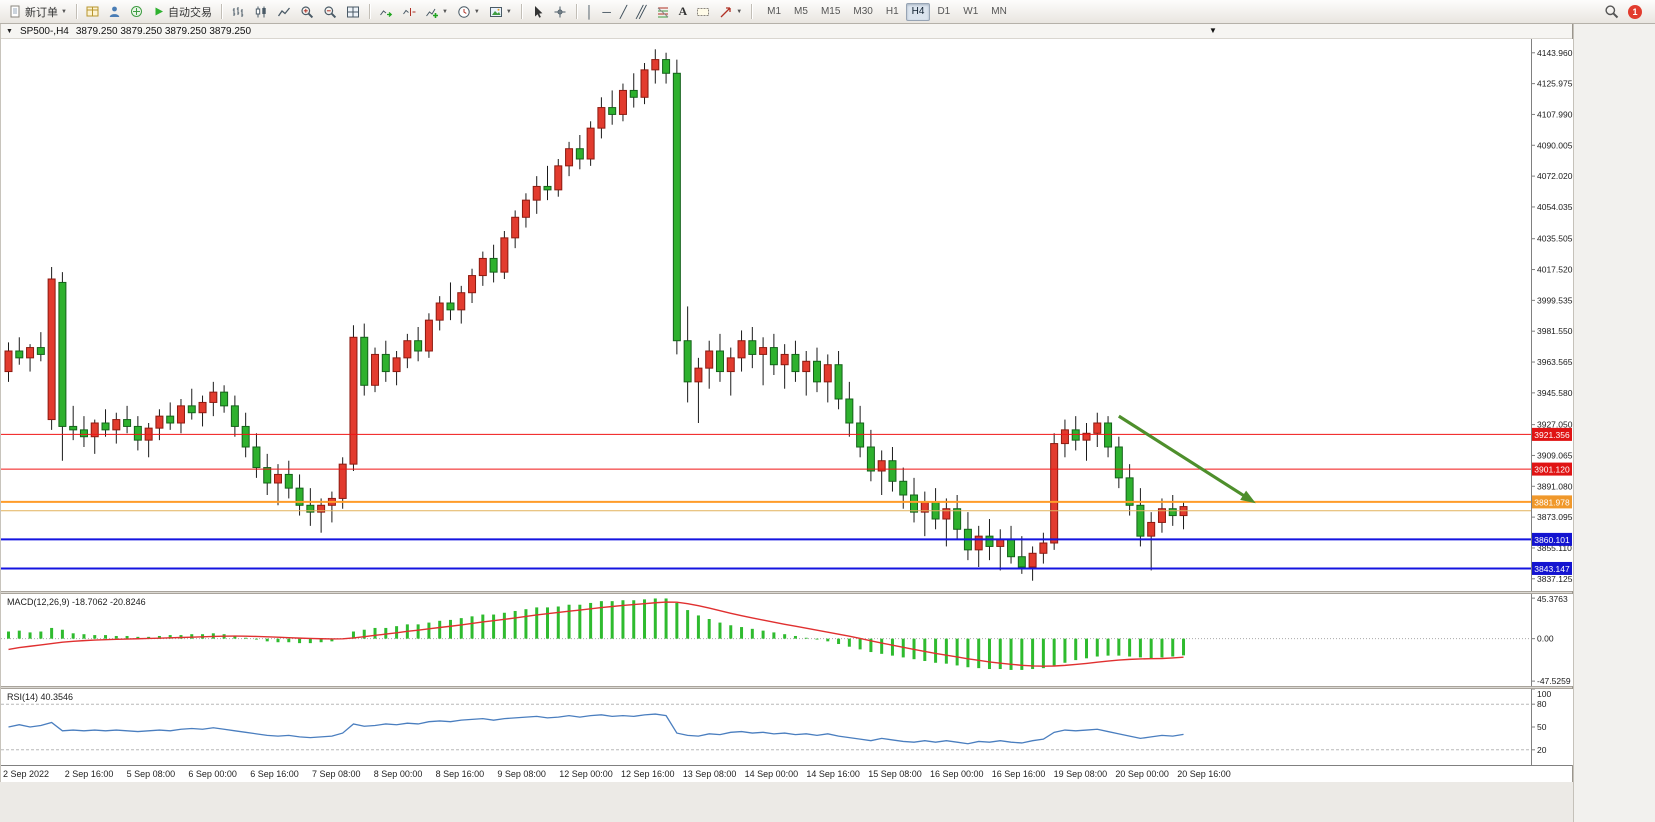 The image size is (1655, 822). Describe the element at coordinates (1555, 393) in the screenshot. I see `price-tick-label: 3945.580` at that location.